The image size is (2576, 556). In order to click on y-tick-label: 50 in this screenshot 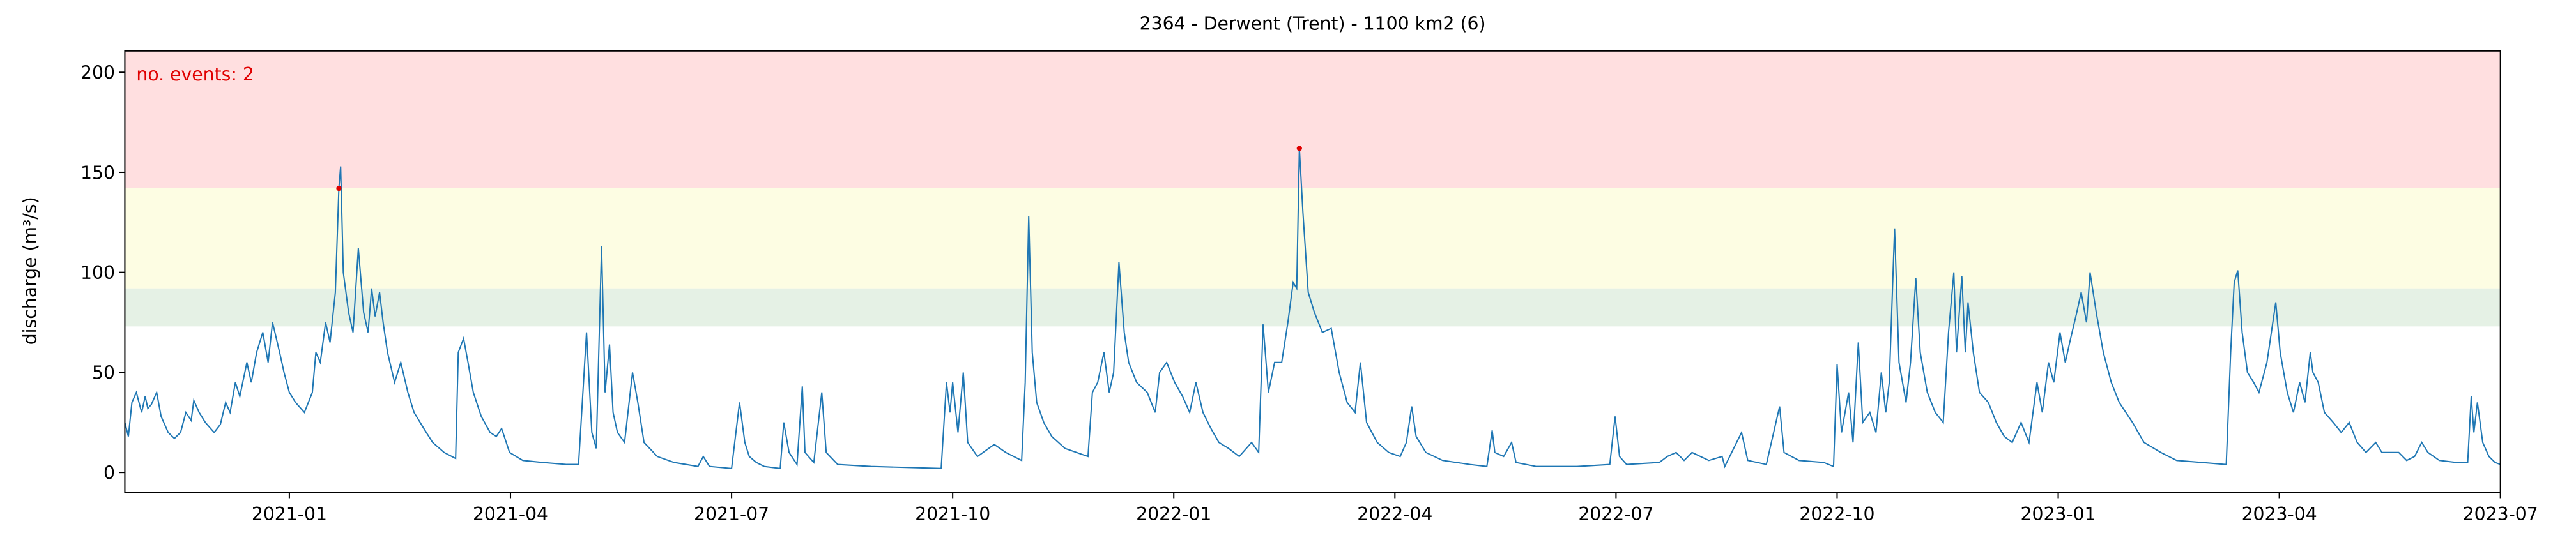, I will do `click(103, 374)`.